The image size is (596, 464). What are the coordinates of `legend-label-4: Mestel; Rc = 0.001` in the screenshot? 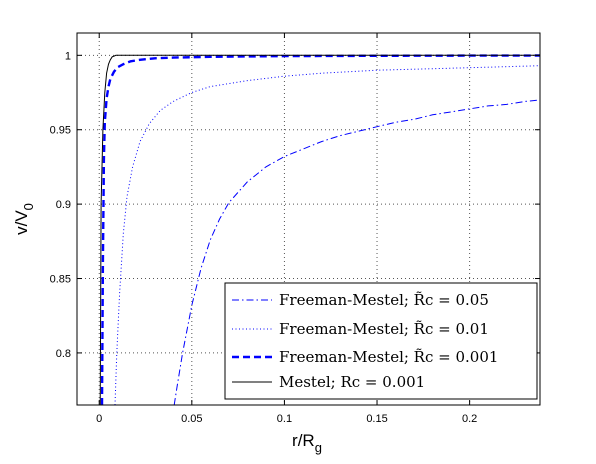 It's located at (352, 382).